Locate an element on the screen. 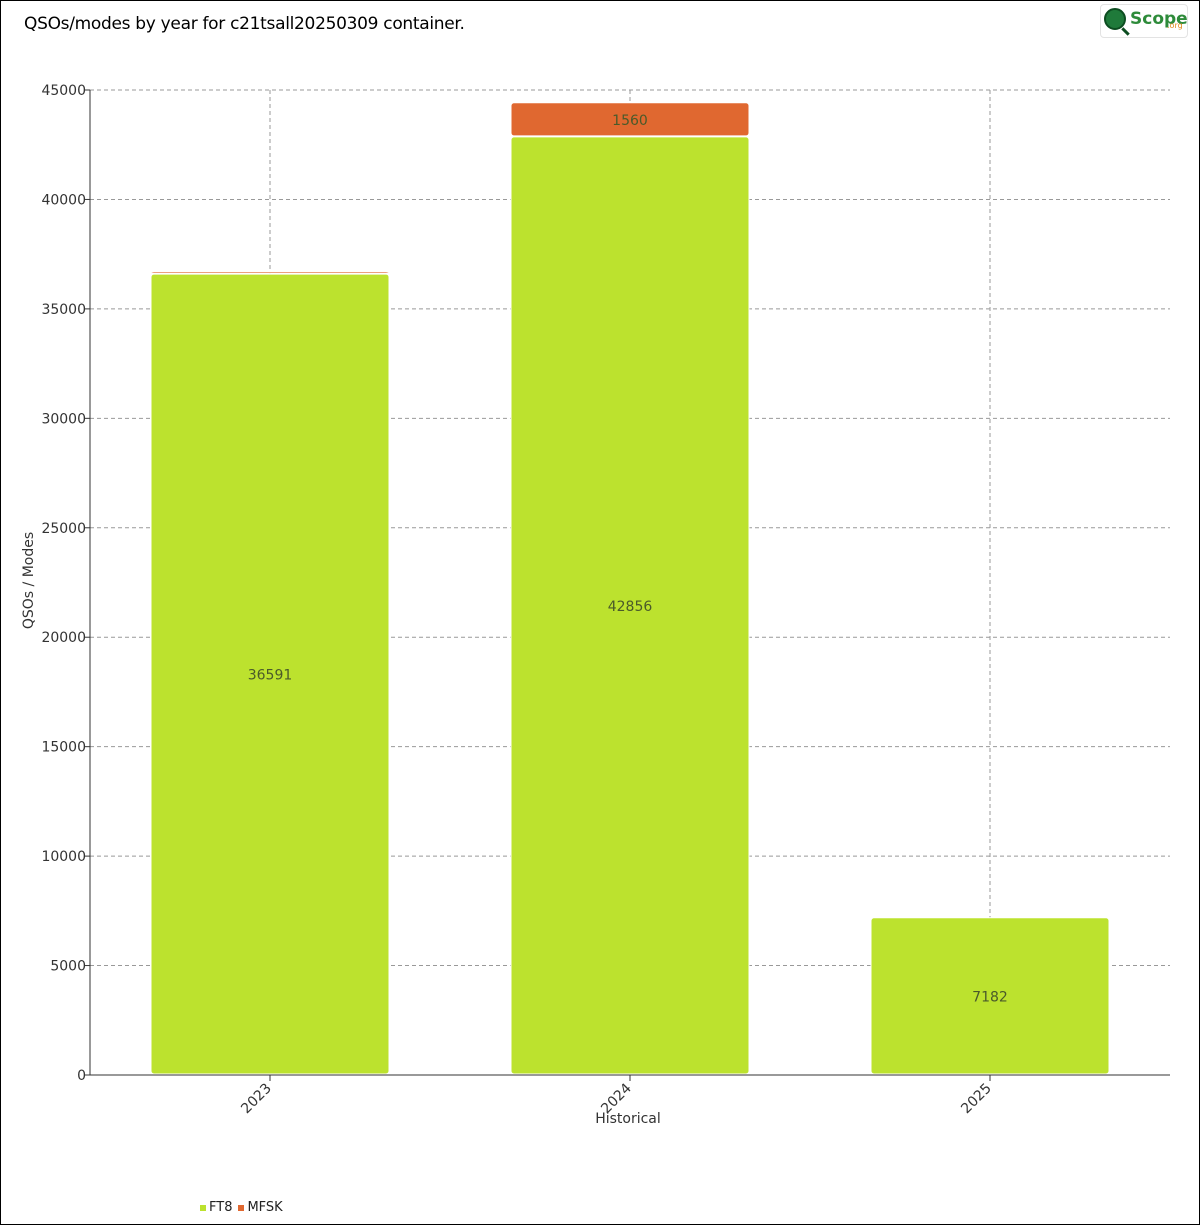 This screenshot has width=1200, height=1225. y-tick-label: 45000 is located at coordinates (63, 91).